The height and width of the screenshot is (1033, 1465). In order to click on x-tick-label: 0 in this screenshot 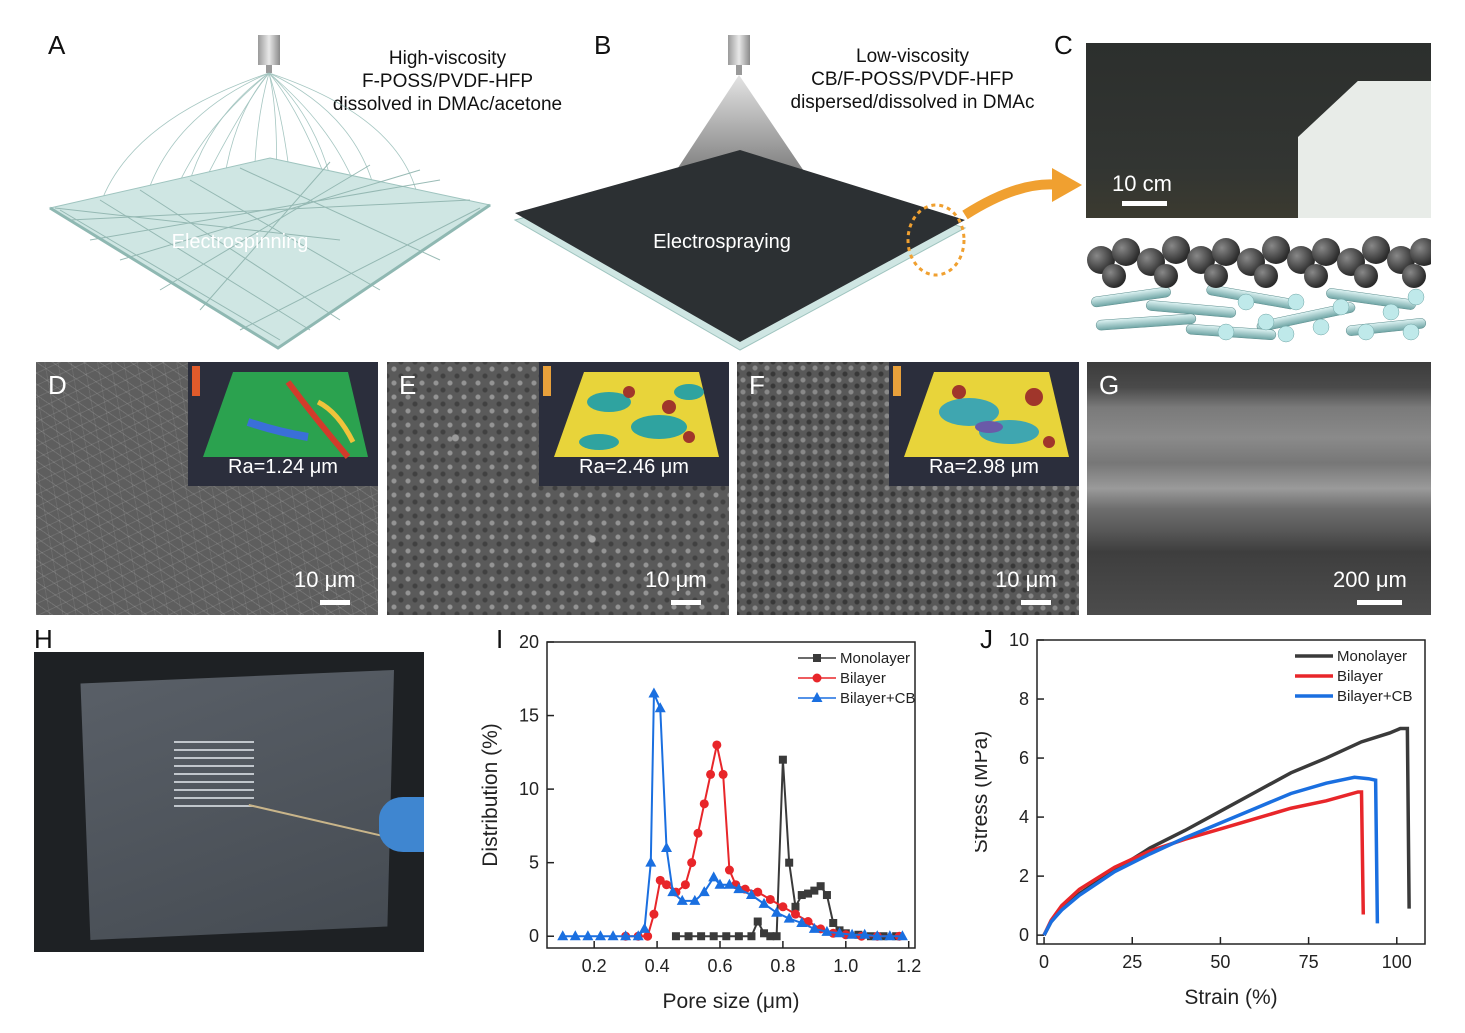, I will do `click(1044, 962)`.